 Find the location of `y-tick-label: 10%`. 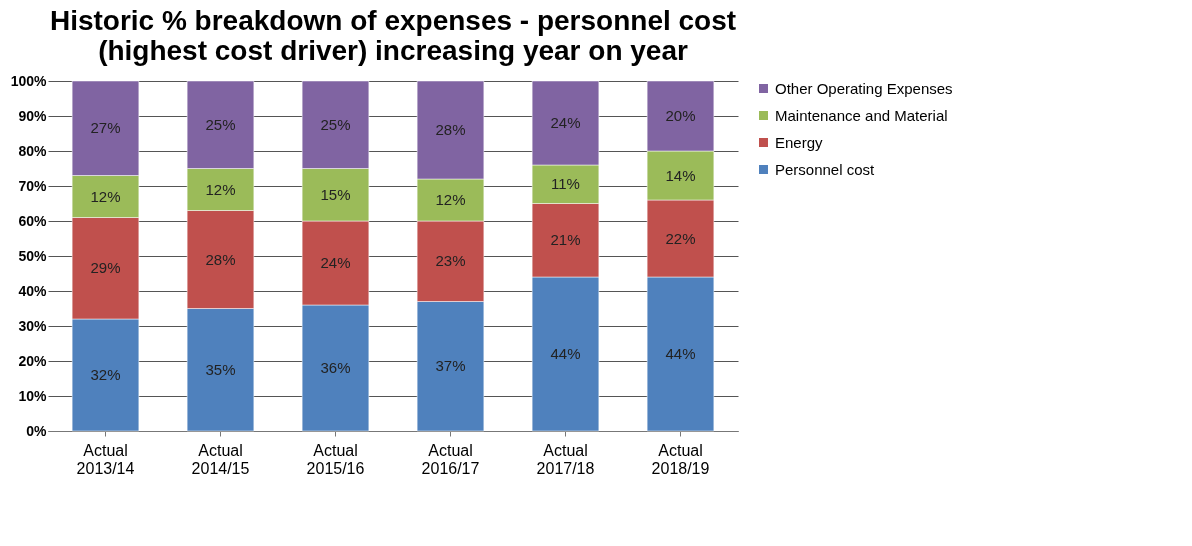

y-tick-label: 10% is located at coordinates (33, 395).